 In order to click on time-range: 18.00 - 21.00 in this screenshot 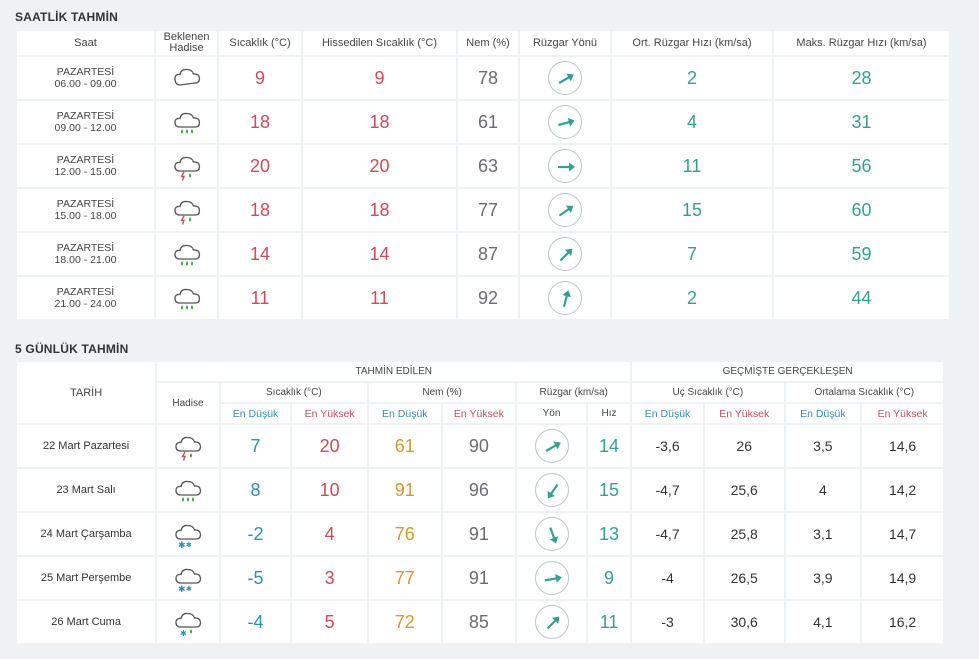, I will do `click(85, 260)`.